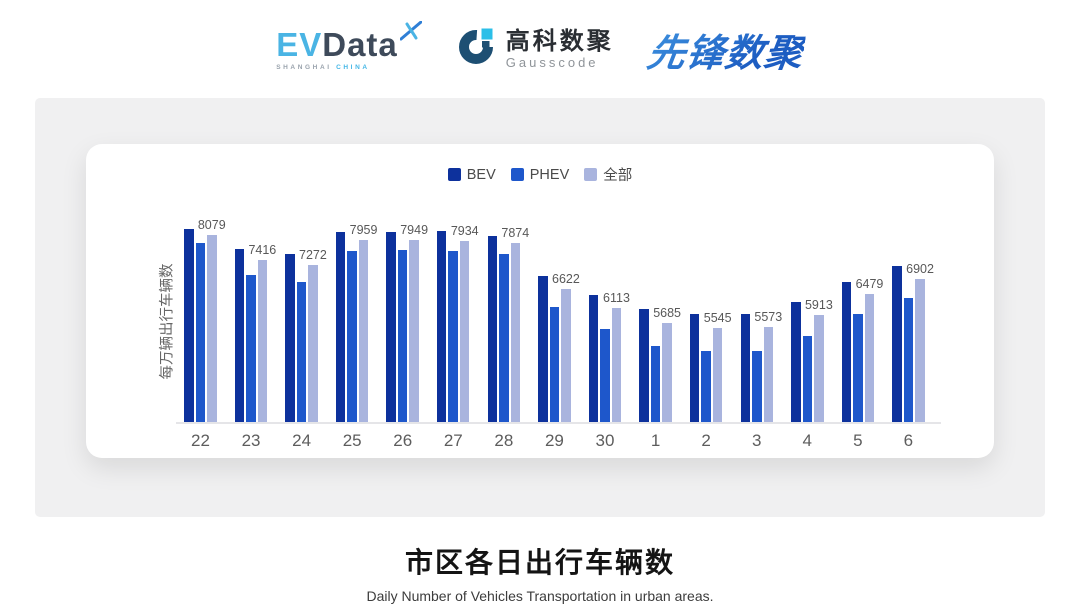 This screenshot has height=608, width=1080. Describe the element at coordinates (363, 322) in the screenshot. I see `bar-all-25: 7959` at that location.